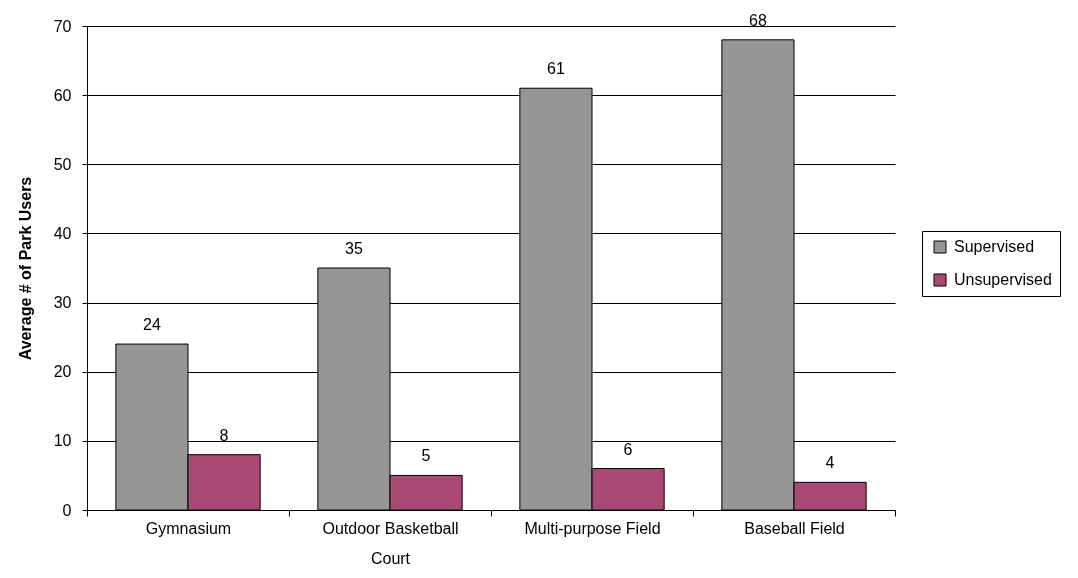  Describe the element at coordinates (152, 325) in the screenshot. I see `data-label: 24` at that location.